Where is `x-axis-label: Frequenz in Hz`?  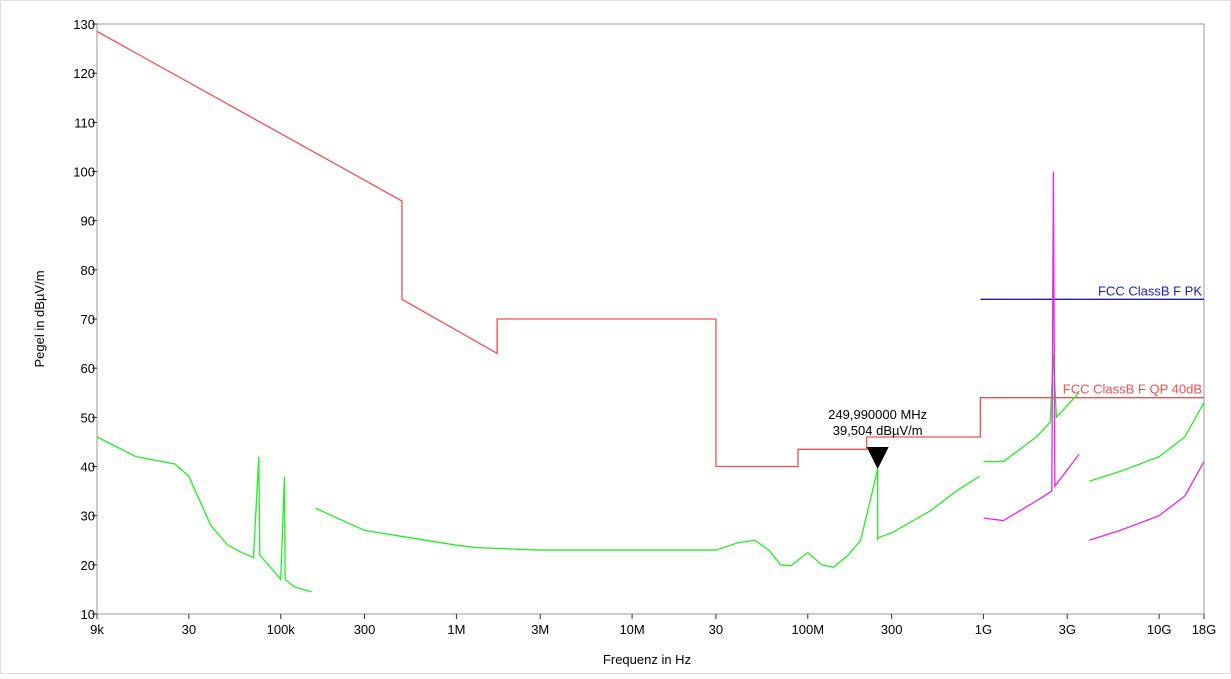 x-axis-label: Frequenz in Hz is located at coordinates (647, 659).